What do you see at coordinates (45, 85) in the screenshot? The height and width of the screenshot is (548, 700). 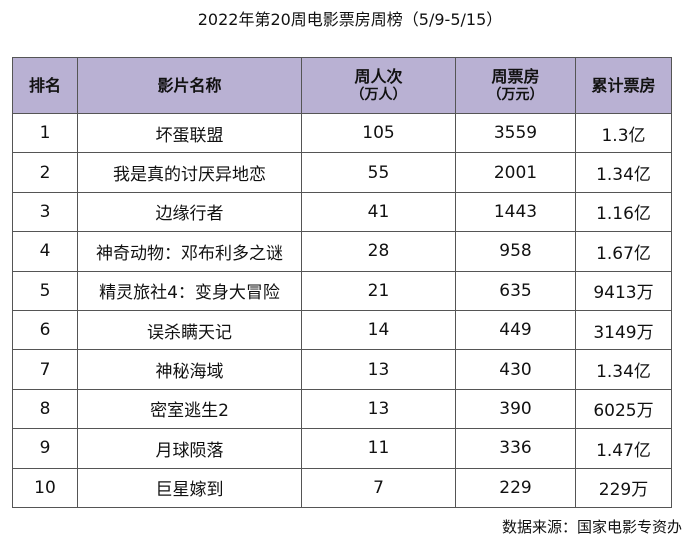 I see `header-rank: 排名` at bounding box center [45, 85].